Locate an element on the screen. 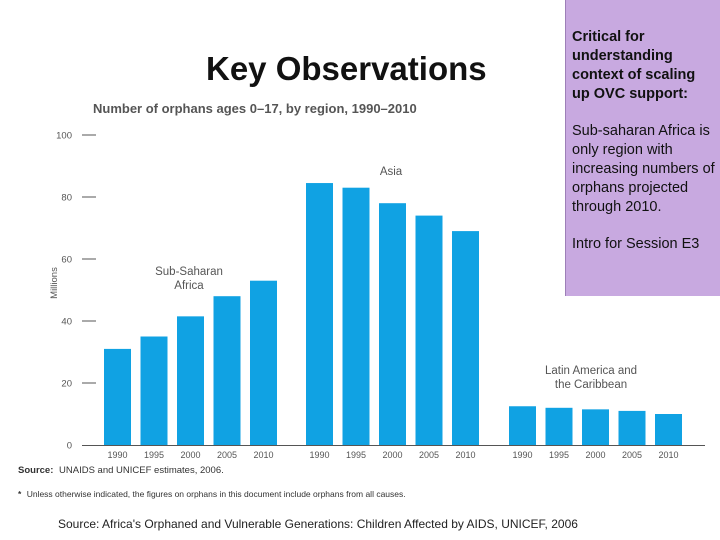  footnote-mark: * is located at coordinates (20, 494).